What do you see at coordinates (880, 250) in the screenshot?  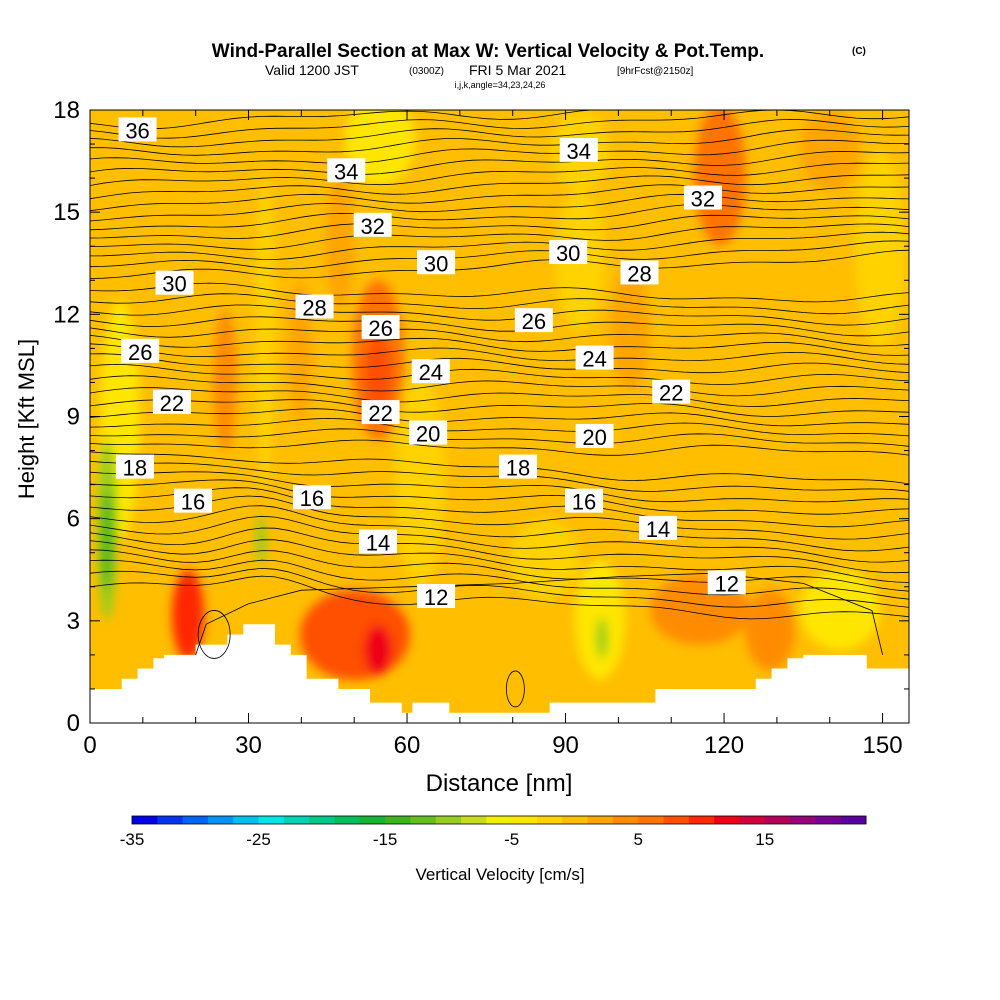 I see `downdraft-right-edge` at bounding box center [880, 250].